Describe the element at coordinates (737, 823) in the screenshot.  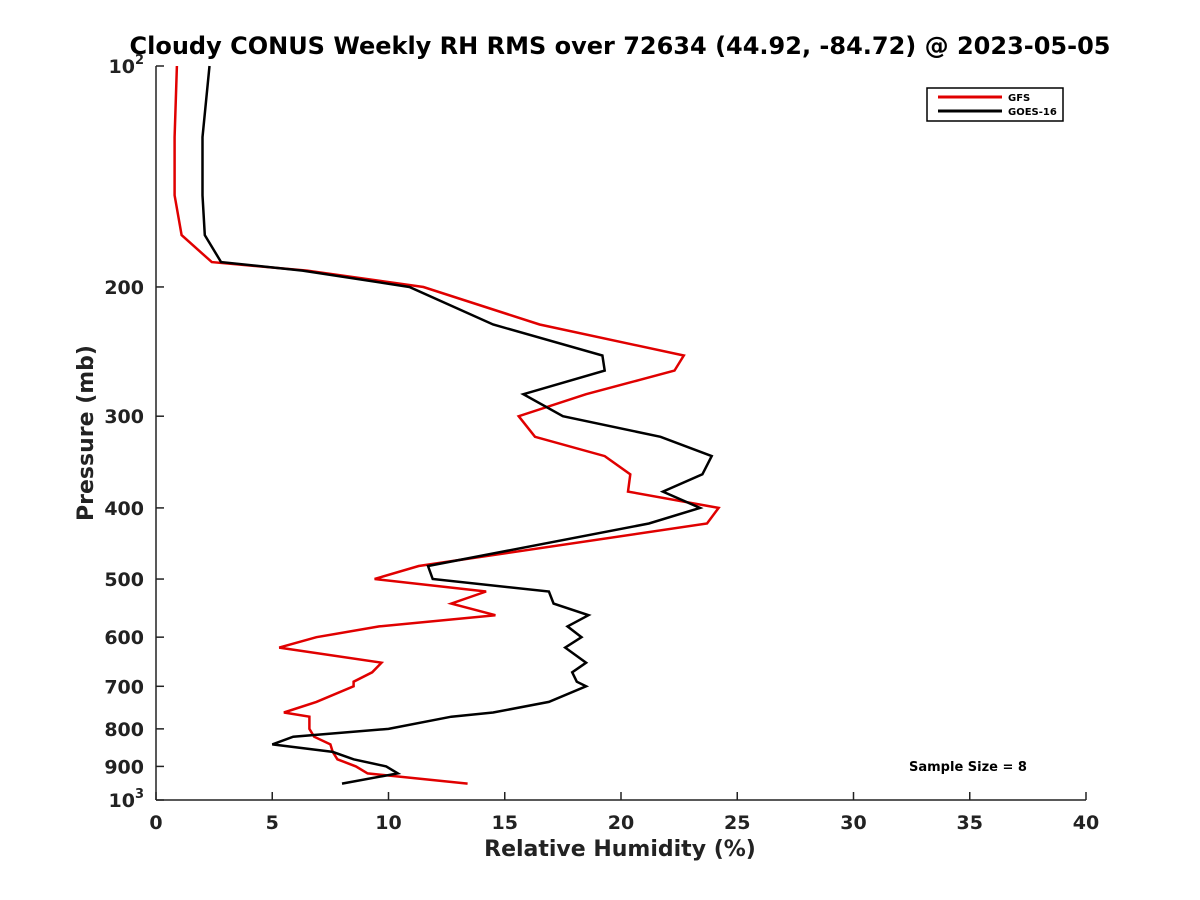
I see `x-tick-label: 25` at that location.